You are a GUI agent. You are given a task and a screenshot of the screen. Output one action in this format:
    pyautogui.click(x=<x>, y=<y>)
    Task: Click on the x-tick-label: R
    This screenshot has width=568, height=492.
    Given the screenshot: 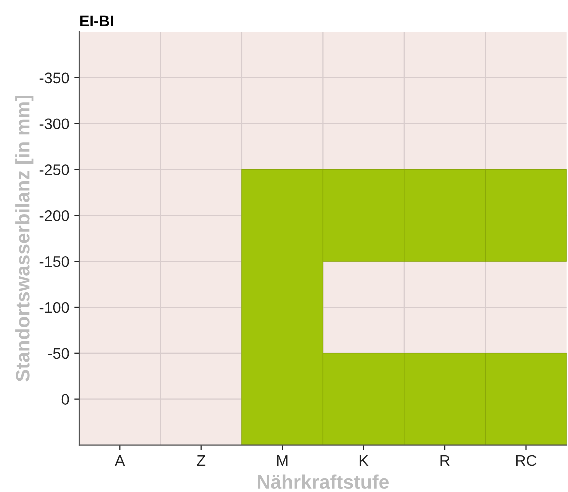 What is the action you would take?
    pyautogui.click(x=445, y=461)
    